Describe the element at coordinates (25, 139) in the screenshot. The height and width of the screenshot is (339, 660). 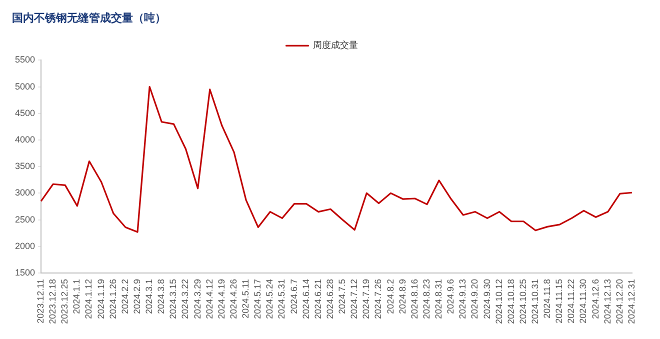
I see `y-tick-label: 4000` at that location.